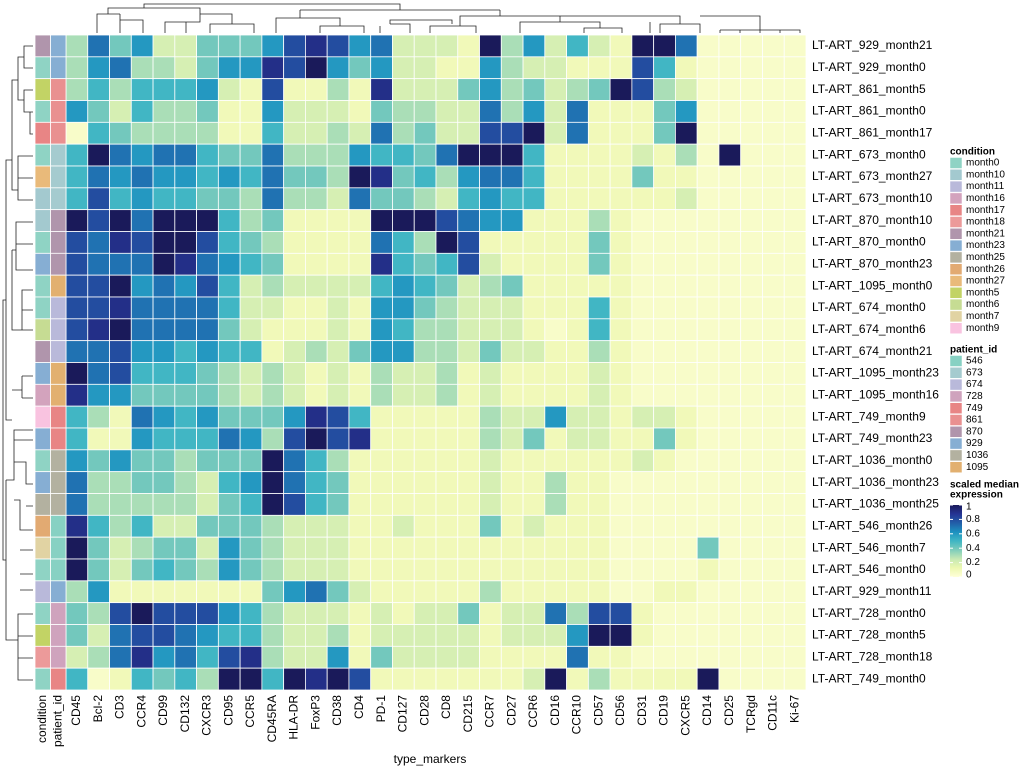 This screenshot has width=1024, height=773. Describe the element at coordinates (869, 89) in the screenshot. I see `row-label: LT-ART_861_month5` at that location.